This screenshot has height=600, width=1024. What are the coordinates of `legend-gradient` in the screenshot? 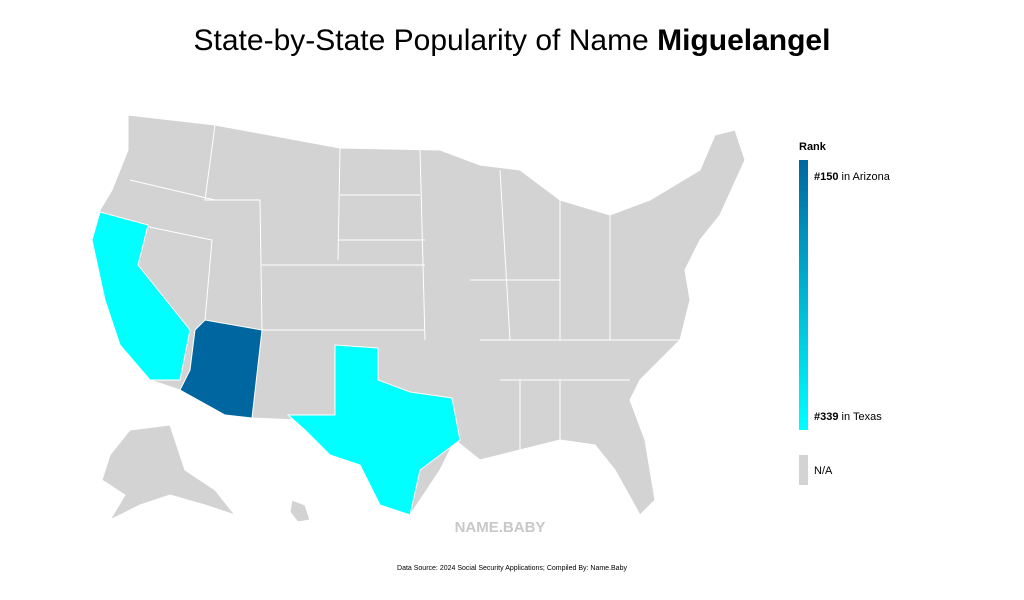 It's located at (803, 295).